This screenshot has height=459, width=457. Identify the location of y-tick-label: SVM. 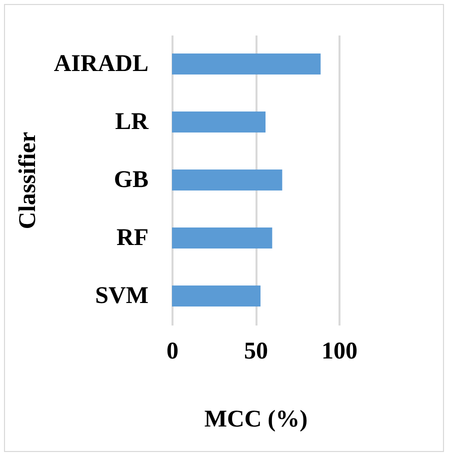
(121, 296).